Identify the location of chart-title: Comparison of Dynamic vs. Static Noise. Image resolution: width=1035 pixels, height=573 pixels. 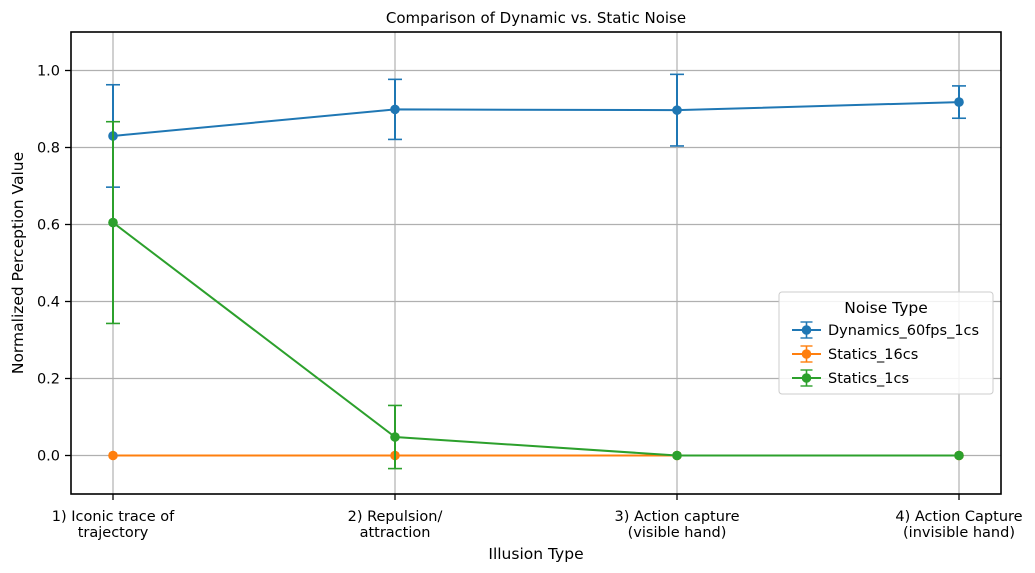
(536, 18).